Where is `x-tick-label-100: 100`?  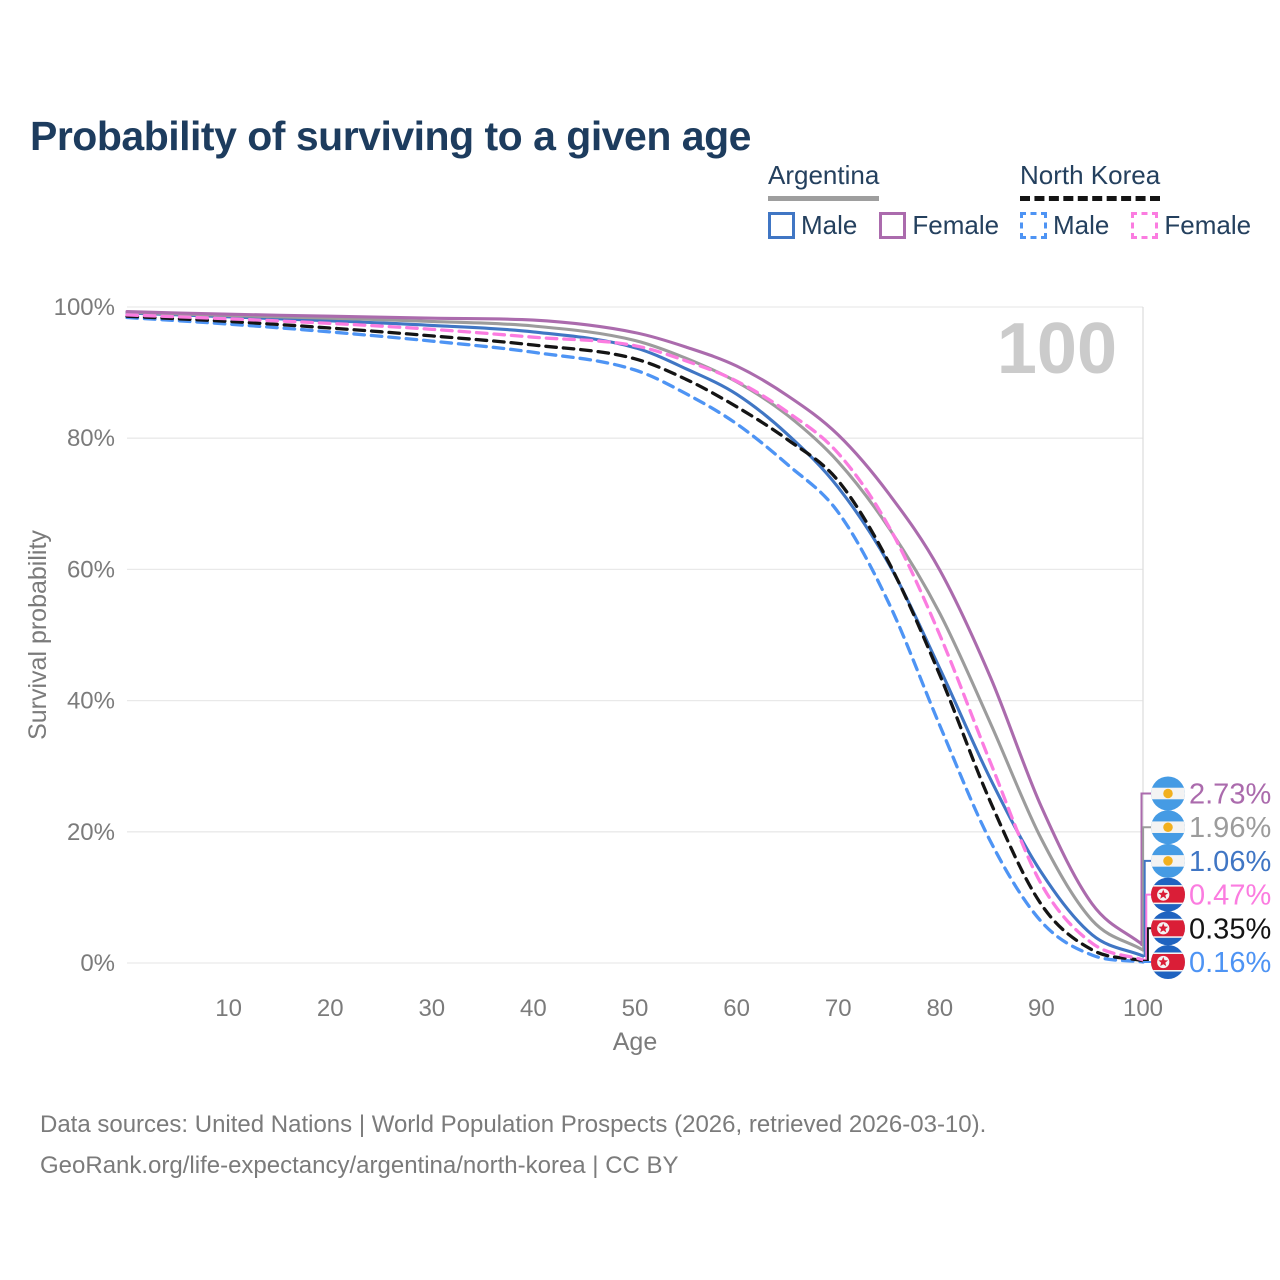 x-tick-label-100: 100 is located at coordinates (1143, 1008).